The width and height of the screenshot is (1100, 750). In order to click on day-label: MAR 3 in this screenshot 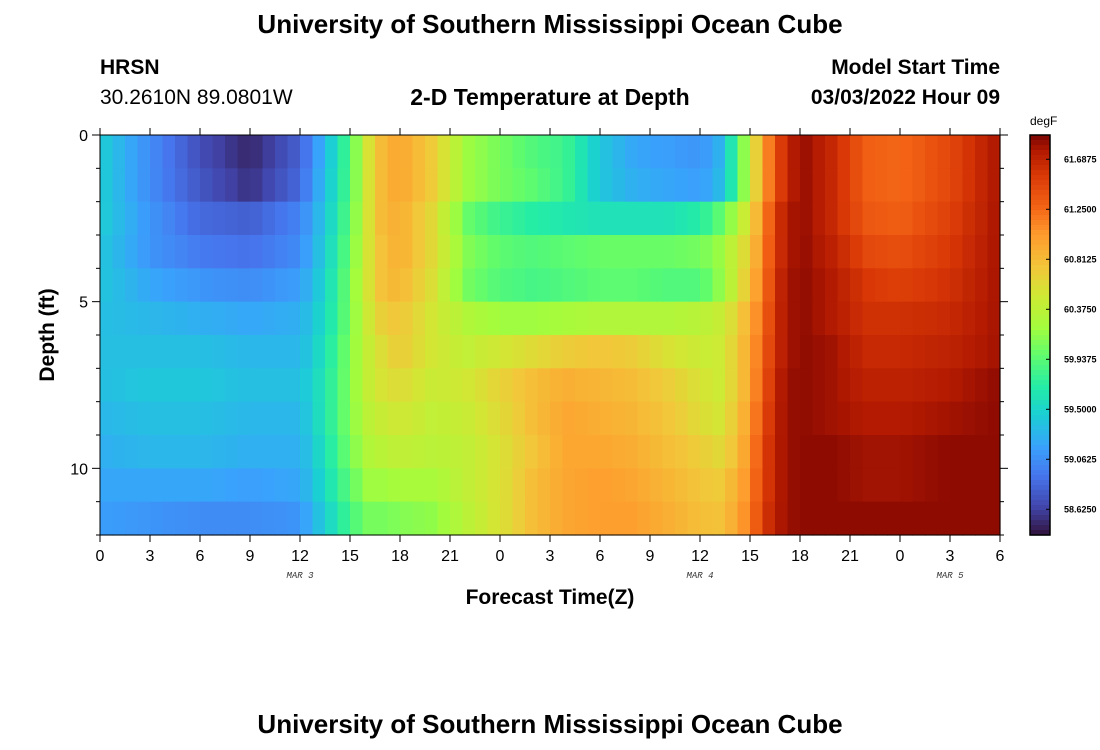, I will do `click(300, 576)`.